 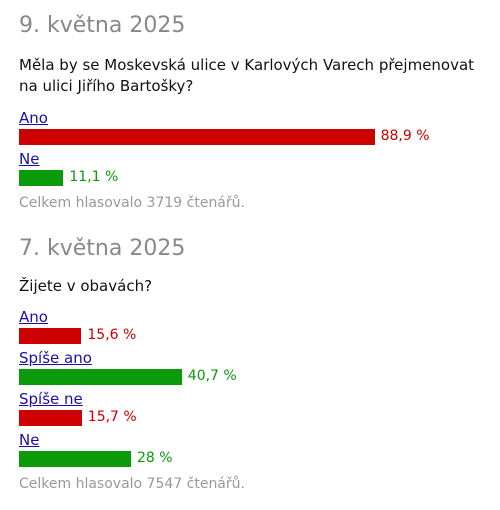 What do you see at coordinates (112, 335) in the screenshot?
I see `result-percent: 15,6 %` at bounding box center [112, 335].